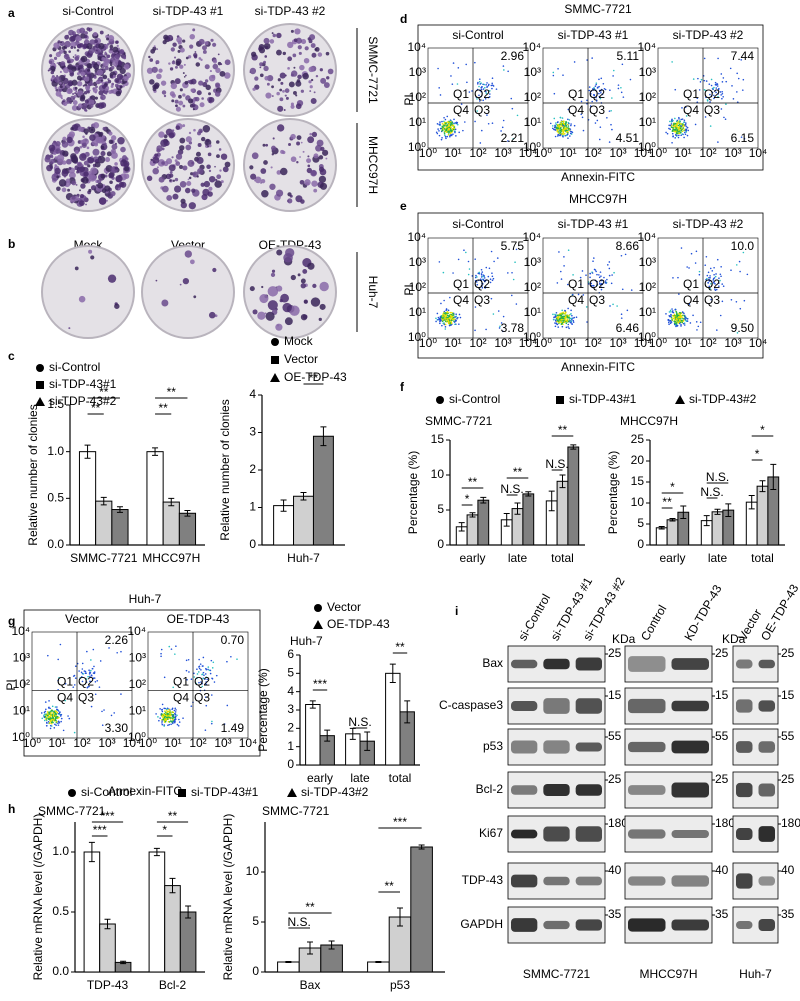 Image resolution: width=800 pixels, height=1001 pixels. I want to click on x-tick-label: 10³, so click(502, 343).